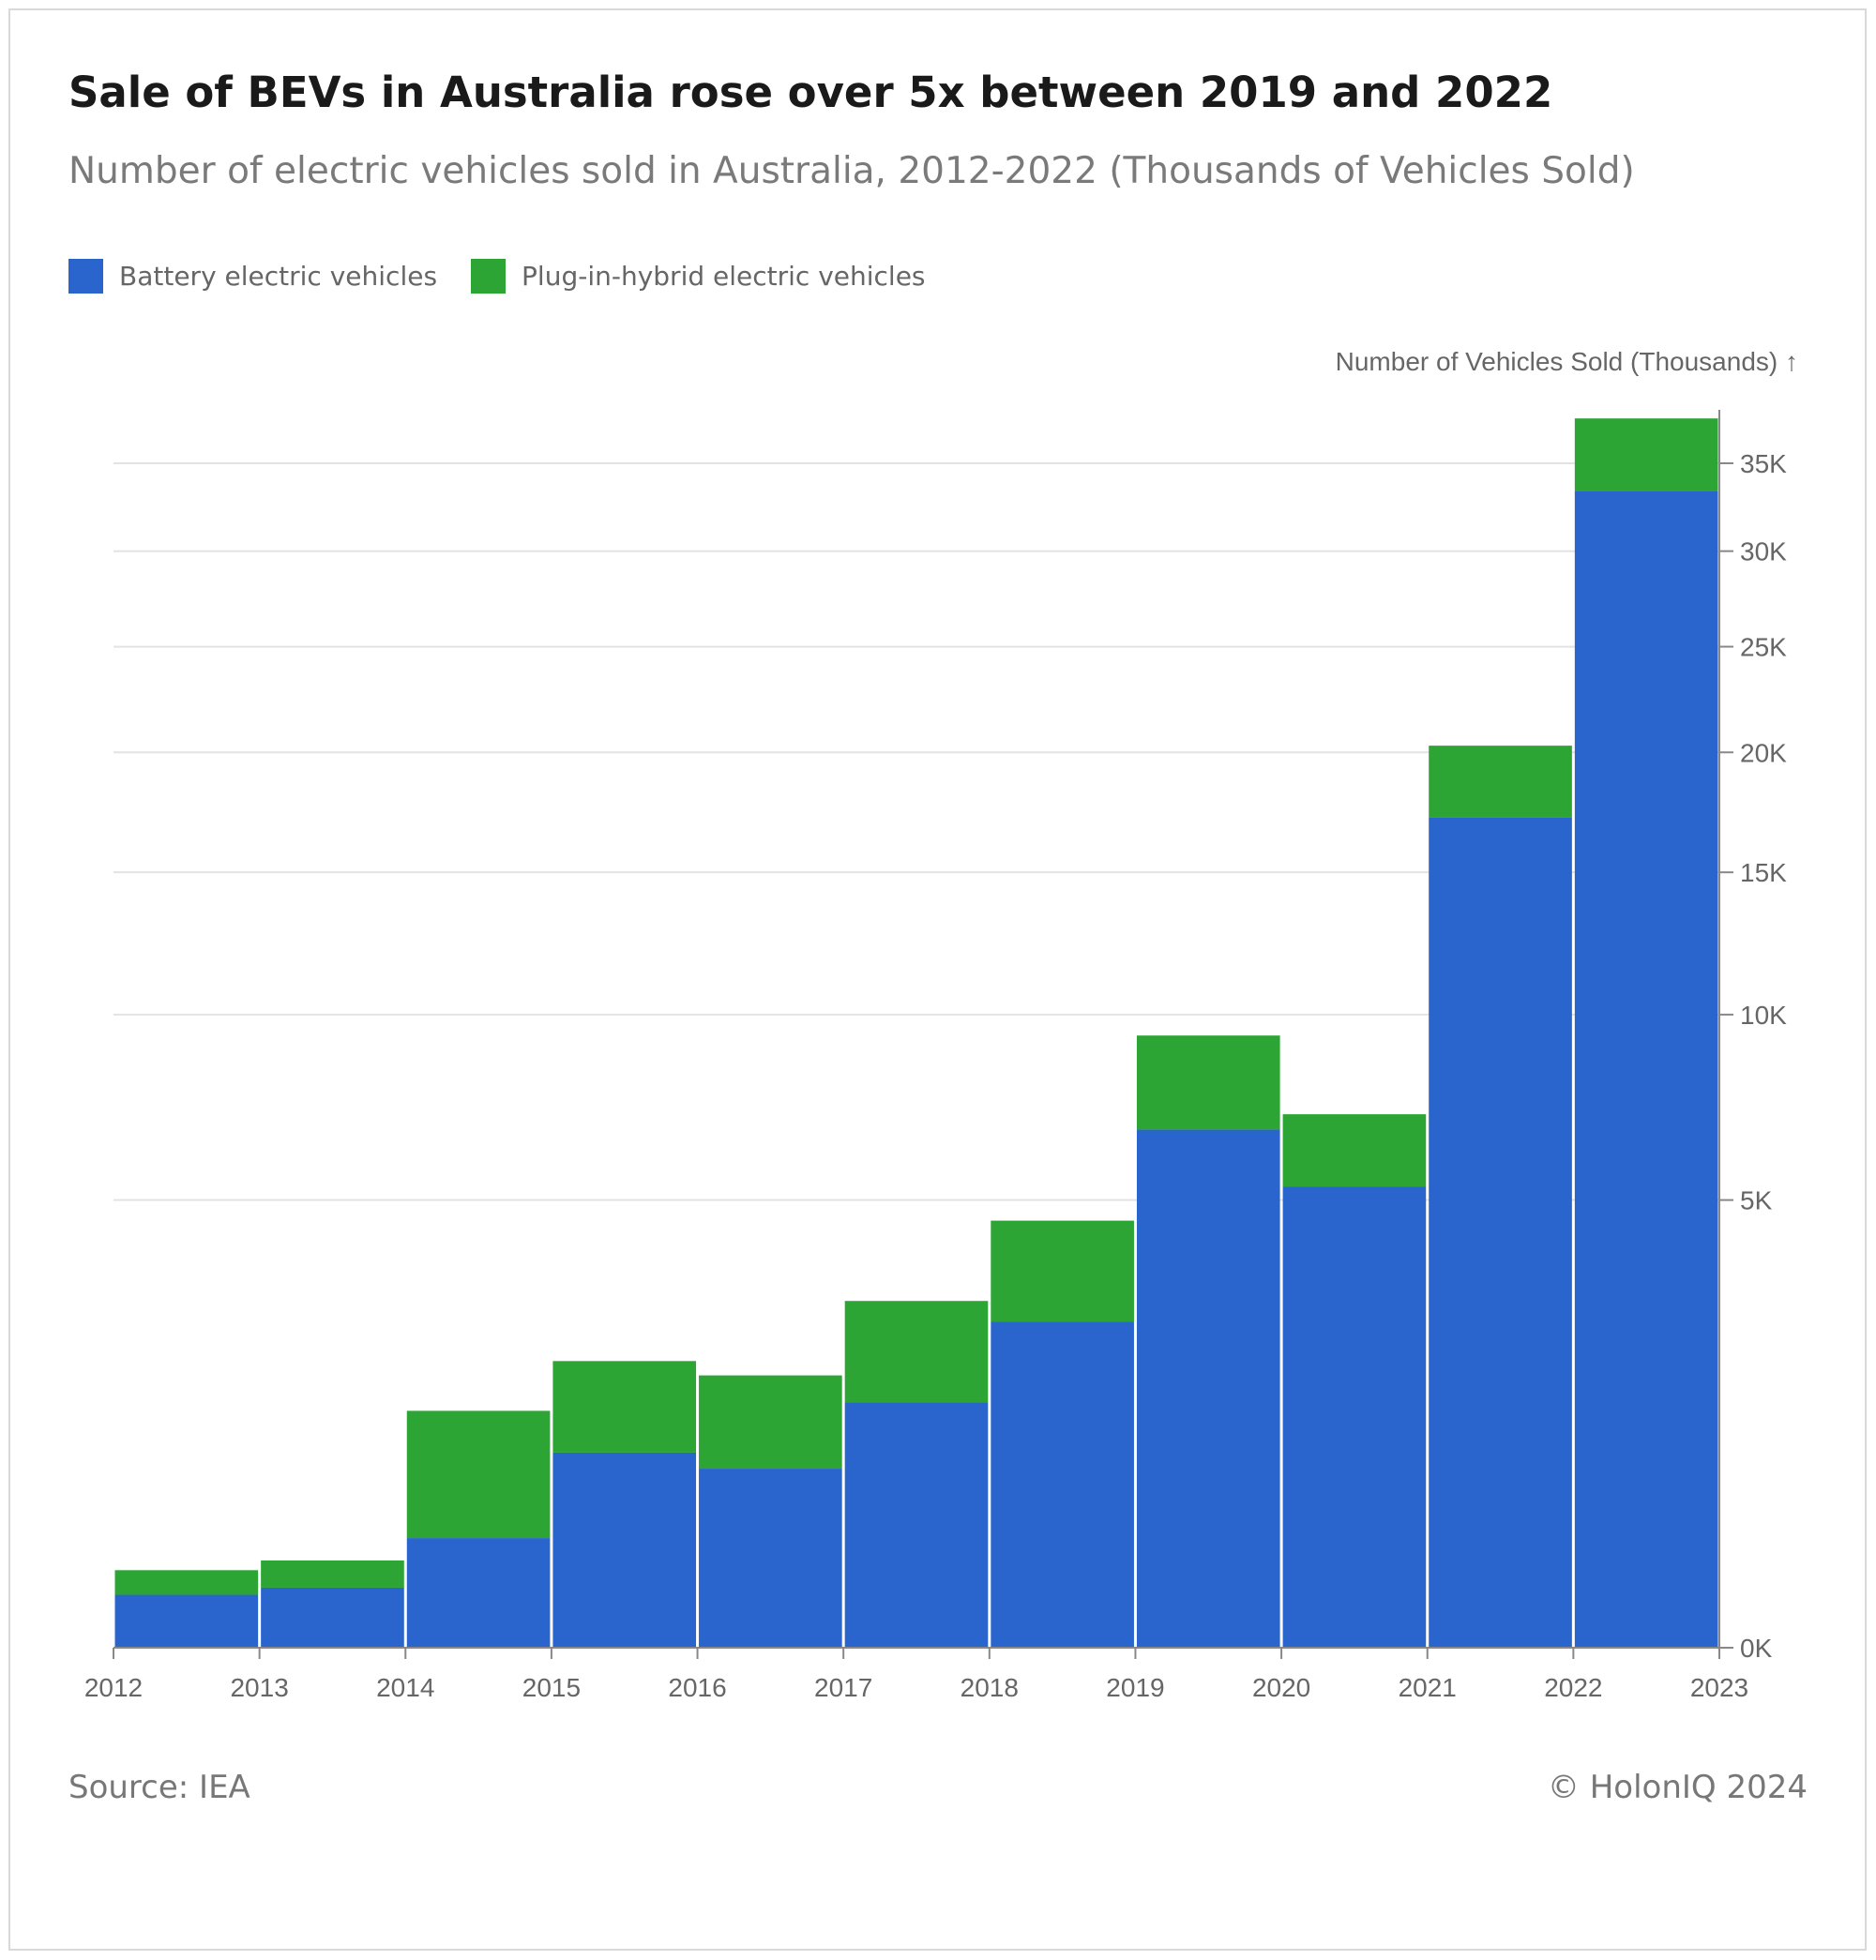  Describe the element at coordinates (1719, 1687) in the screenshot. I see `x-tick-label: 2023` at that location.